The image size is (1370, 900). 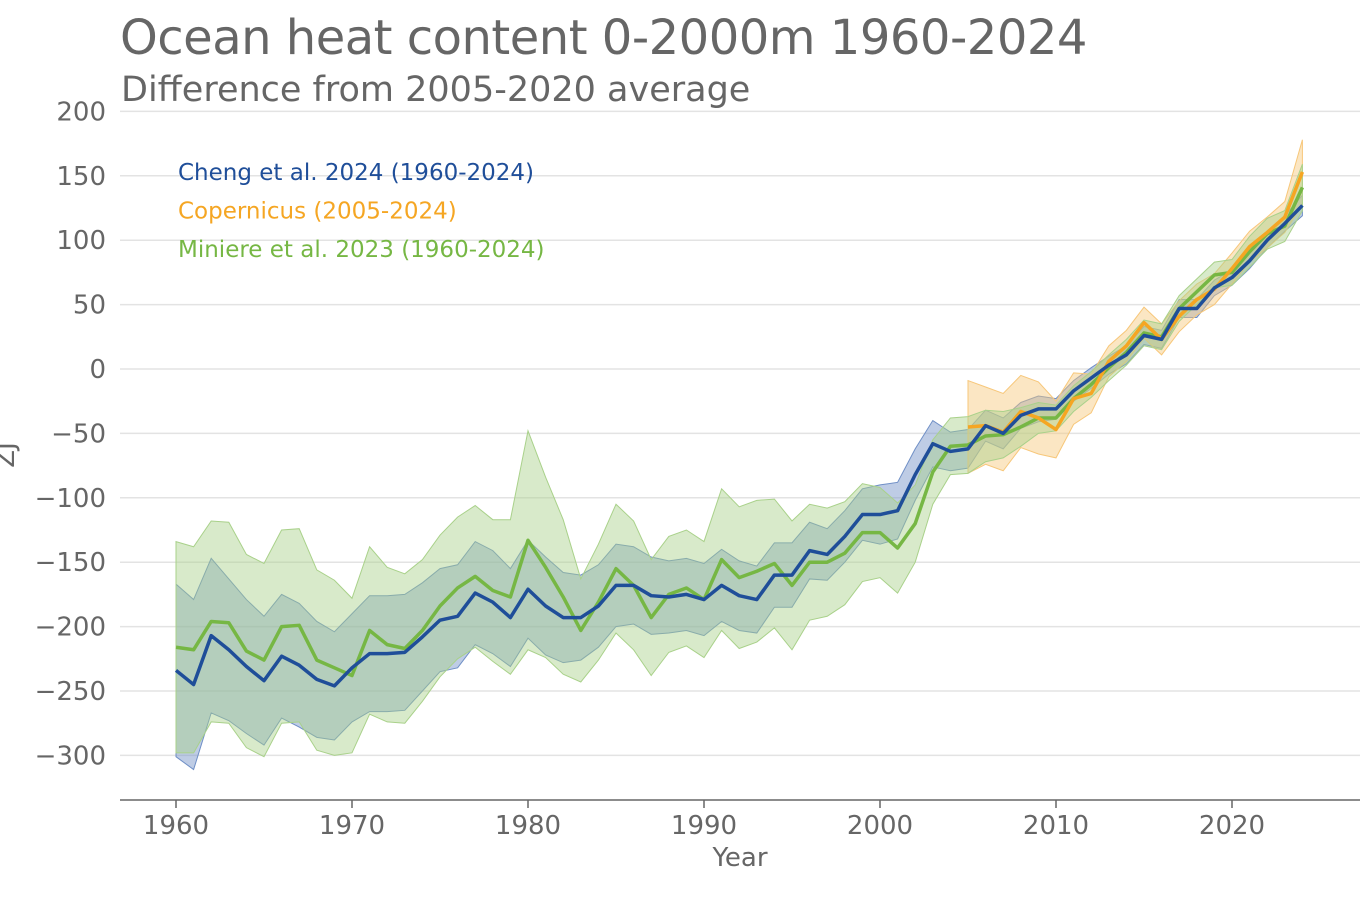 I want to click on y-tick-label: −250, so click(x=70, y=692).